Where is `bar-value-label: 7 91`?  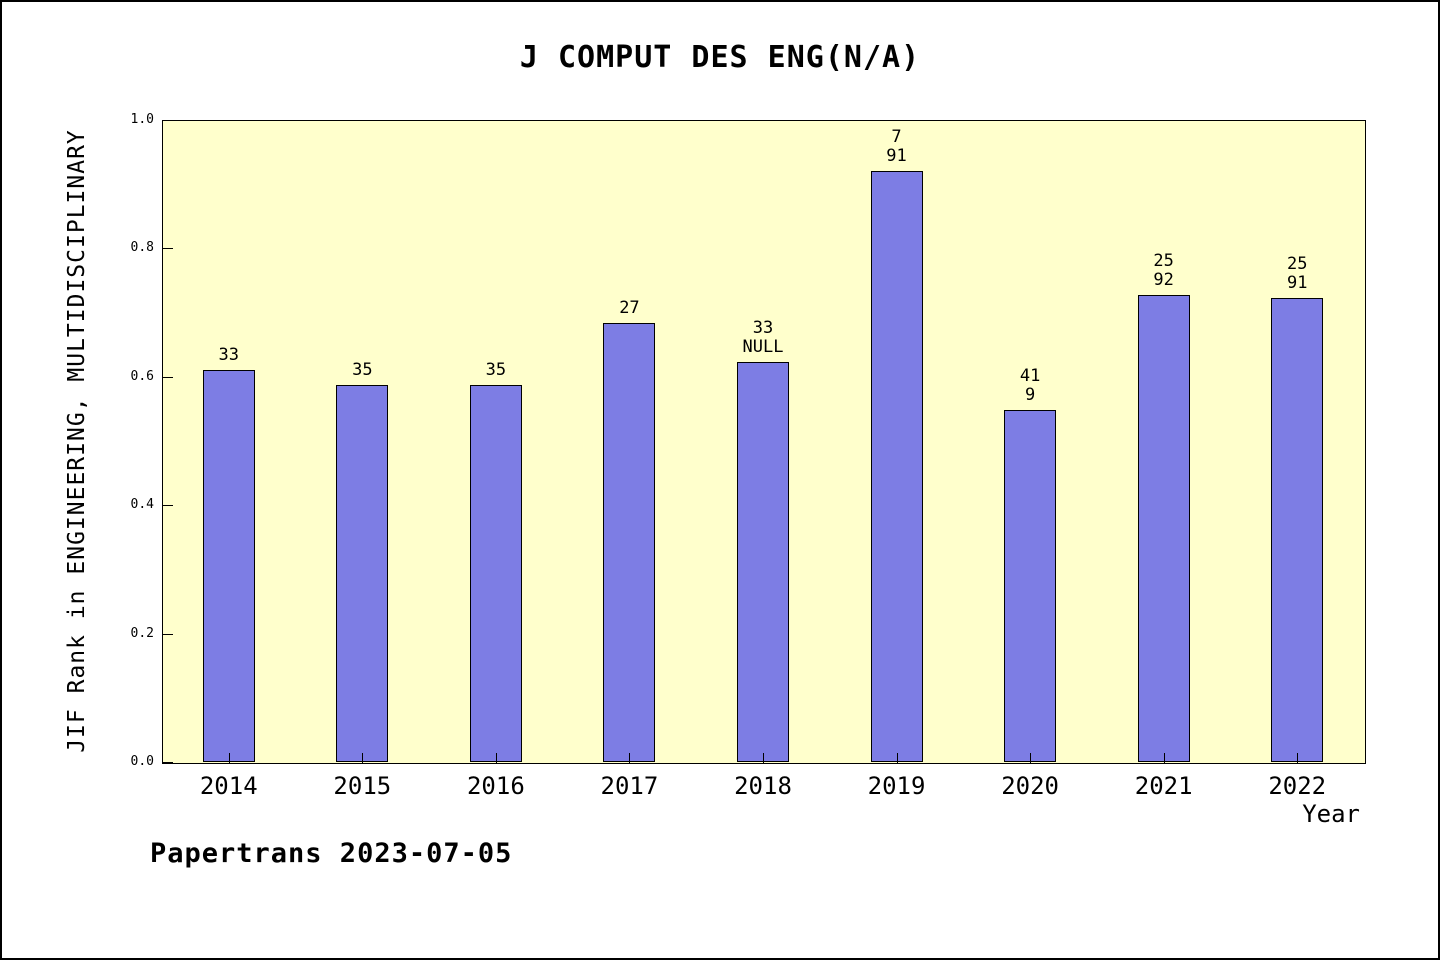 bar-value-label: 7 91 is located at coordinates (897, 147).